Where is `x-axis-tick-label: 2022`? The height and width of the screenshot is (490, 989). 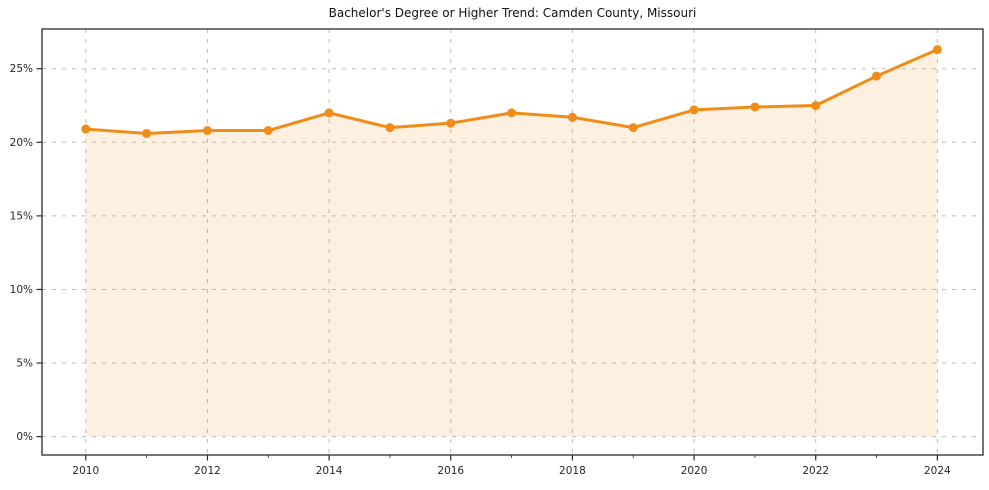
x-axis-tick-label: 2022 is located at coordinates (815, 471).